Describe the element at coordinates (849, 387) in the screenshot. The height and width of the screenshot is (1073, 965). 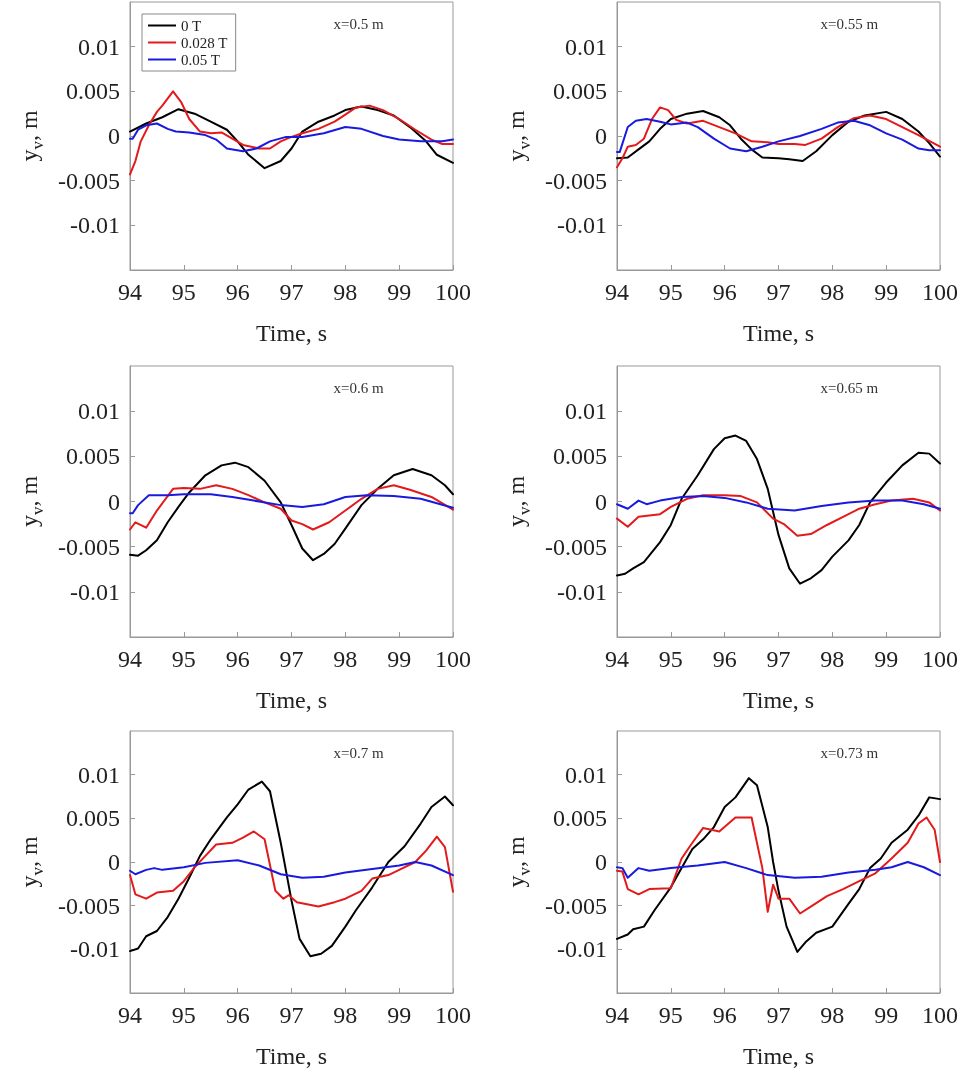
I see `annotation: x=0.65 m` at that location.